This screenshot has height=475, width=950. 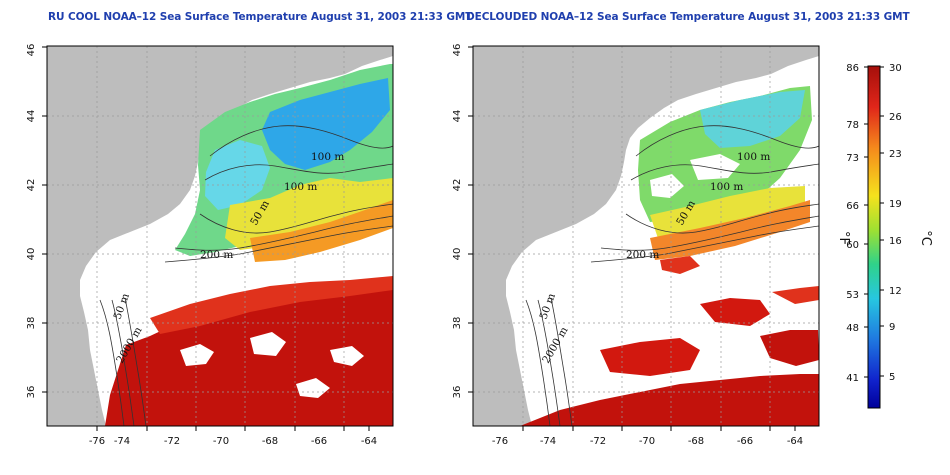 What do you see at coordinates (457, 392) in the screenshot?
I see `right-lat-tick: 36` at bounding box center [457, 392].